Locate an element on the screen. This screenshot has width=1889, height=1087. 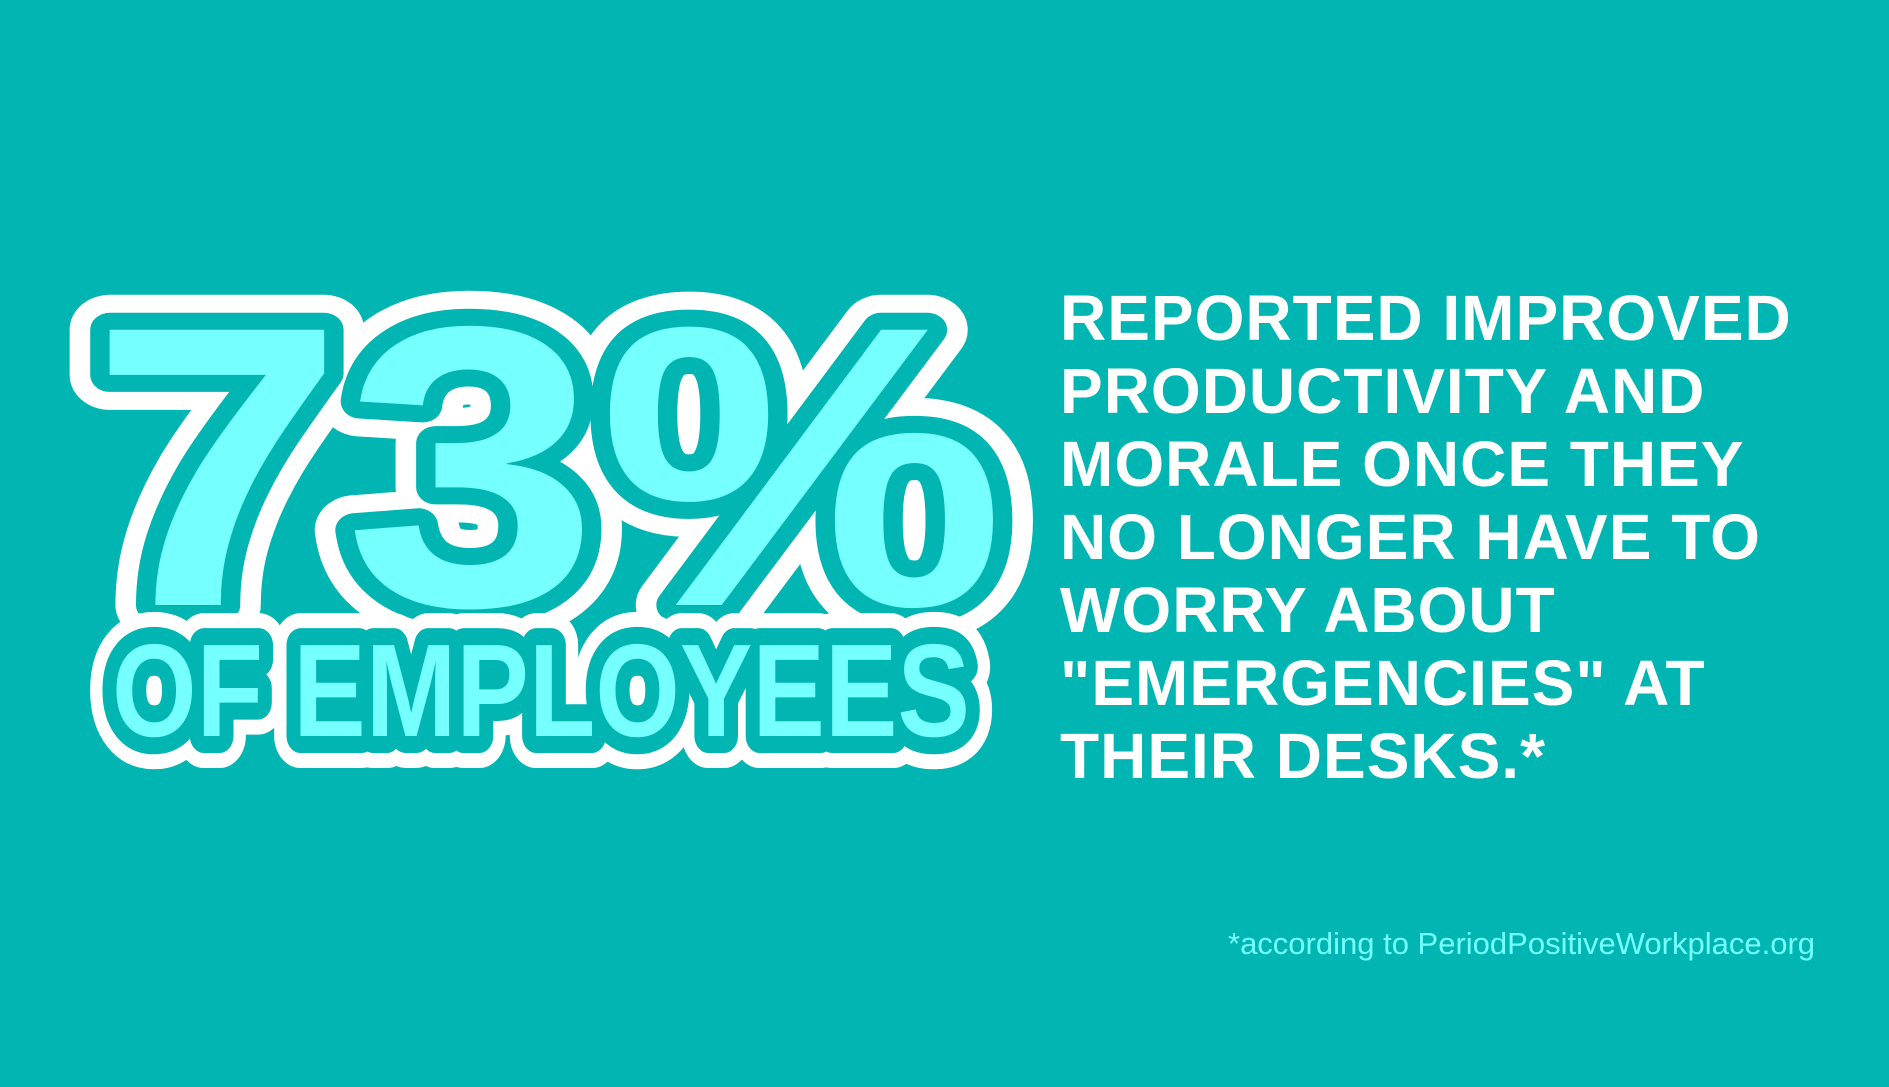
claim-line: WORRY ABOUT is located at coordinates (1308, 610).